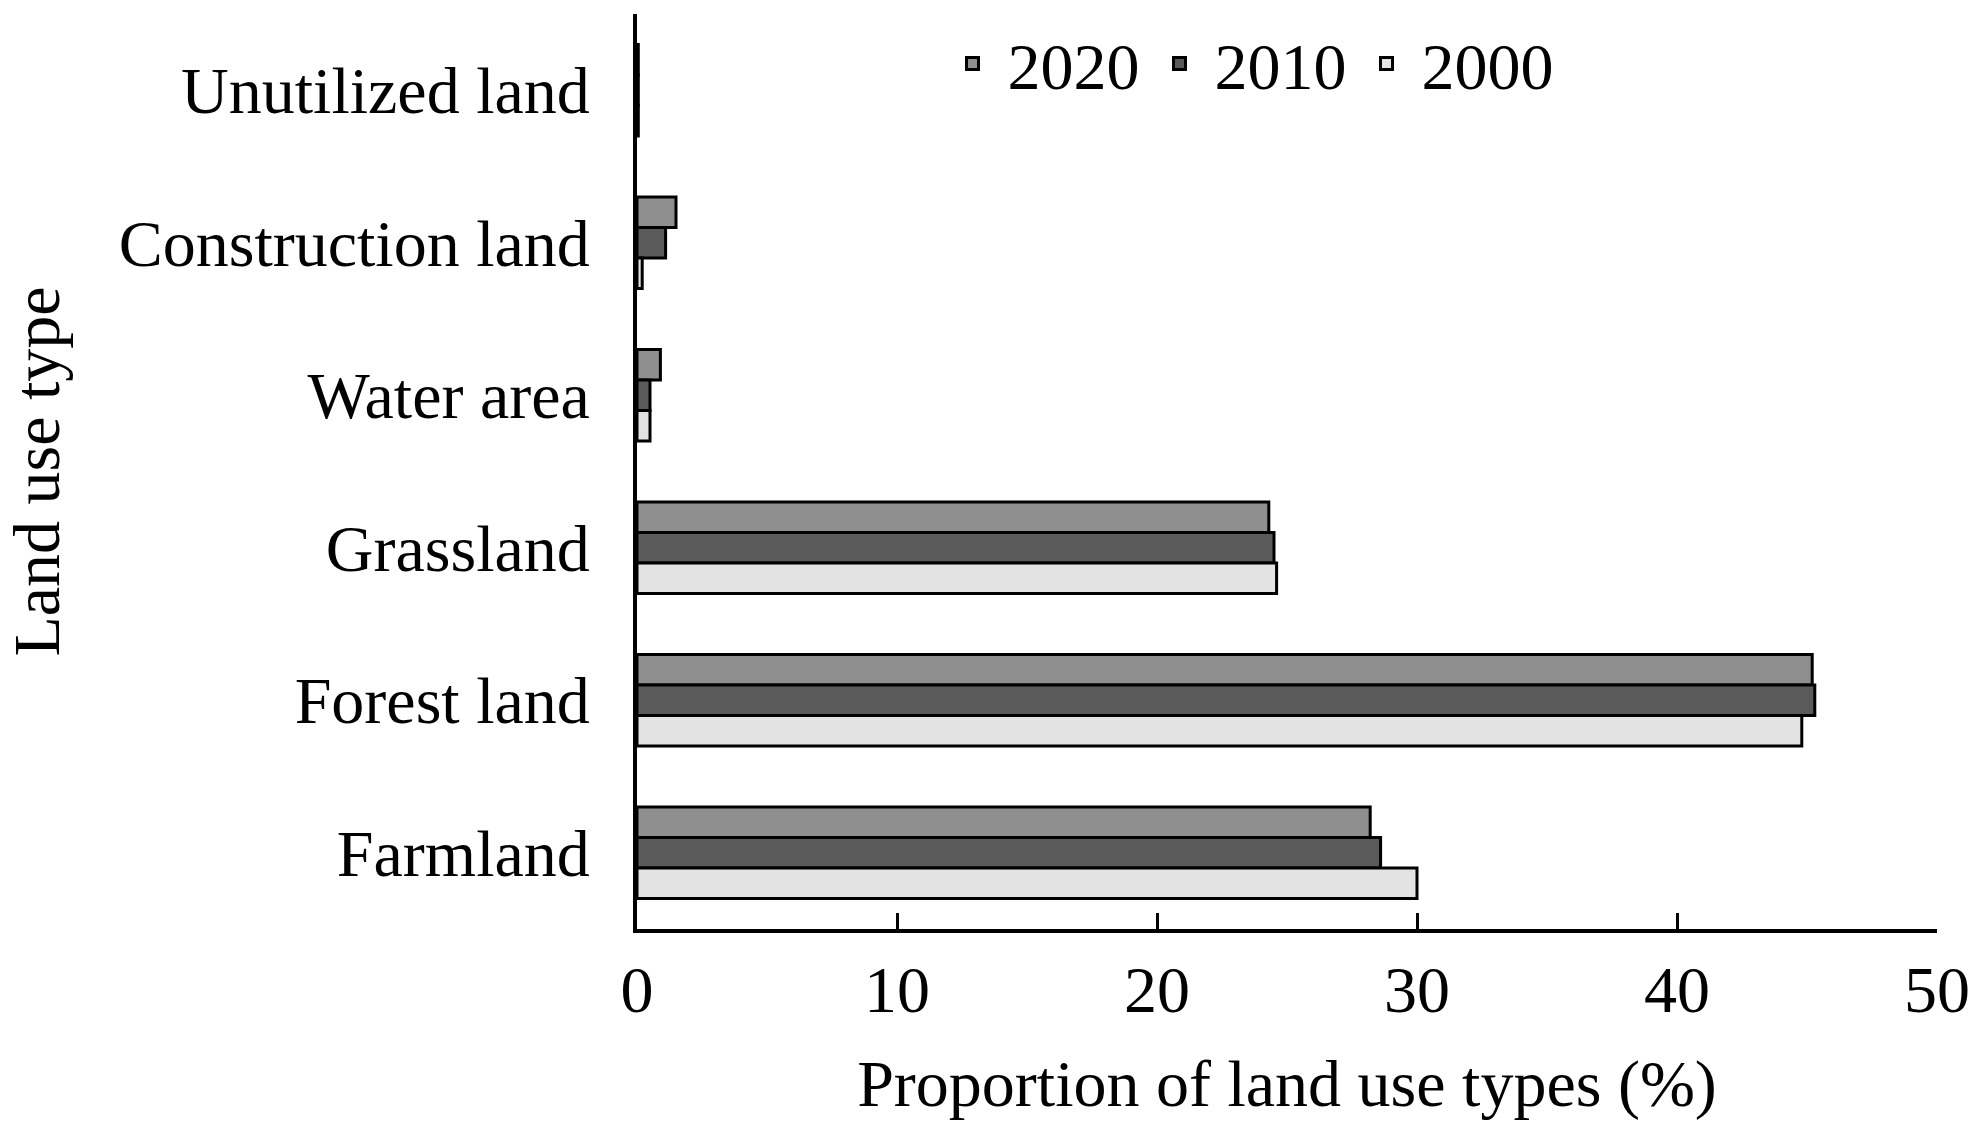 This screenshot has height=1131, width=1982. What do you see at coordinates (1417, 990) in the screenshot?
I see `x-tick-label: 30` at bounding box center [1417, 990].